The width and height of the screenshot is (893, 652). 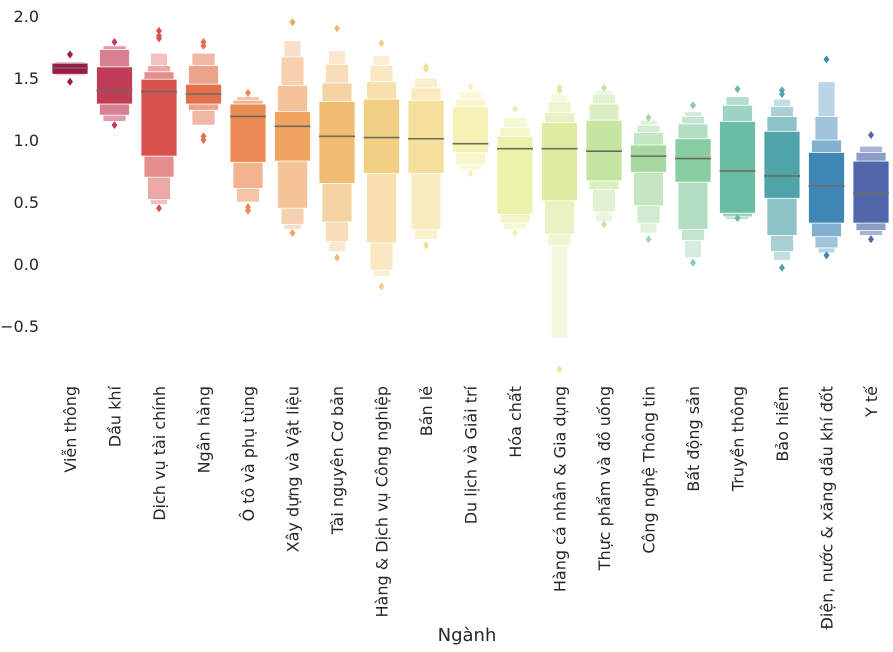 What do you see at coordinates (204, 429) in the screenshot?
I see `x-tick-label: Ngân hàng` at bounding box center [204, 429].